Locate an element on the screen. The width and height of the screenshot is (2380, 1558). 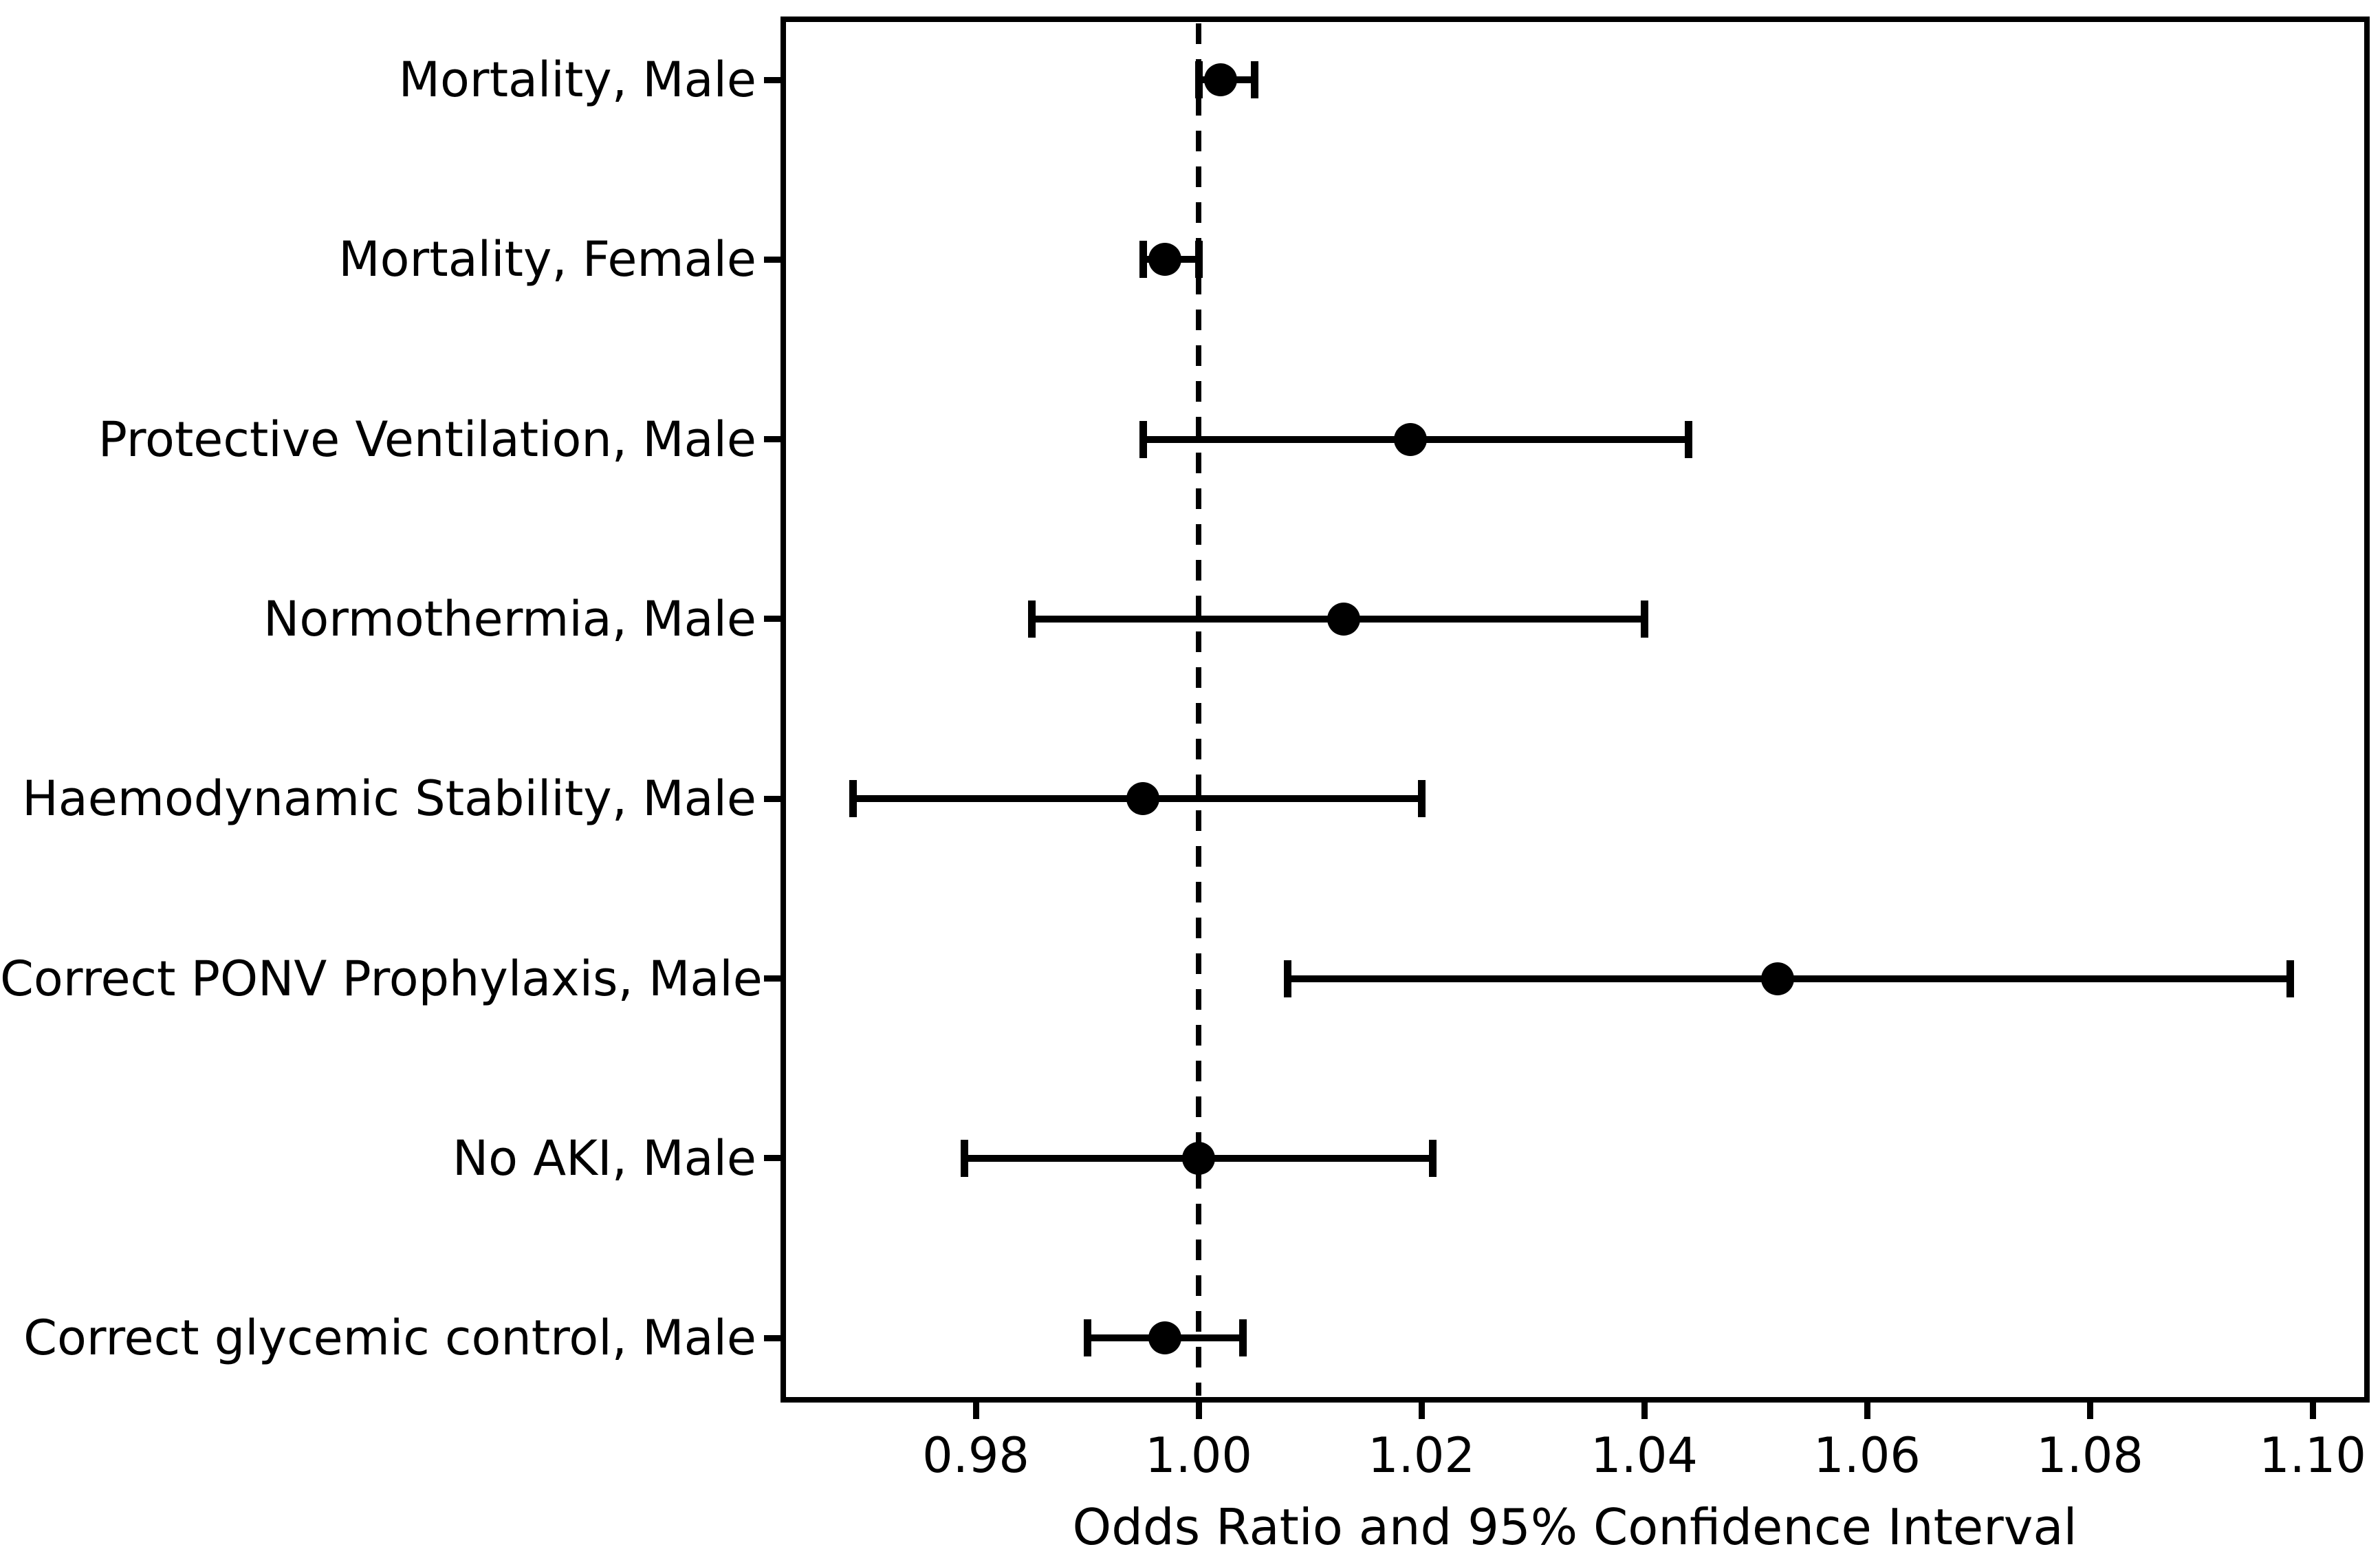
category-label: Correct glycemic control, Male is located at coordinates (389, 1338).